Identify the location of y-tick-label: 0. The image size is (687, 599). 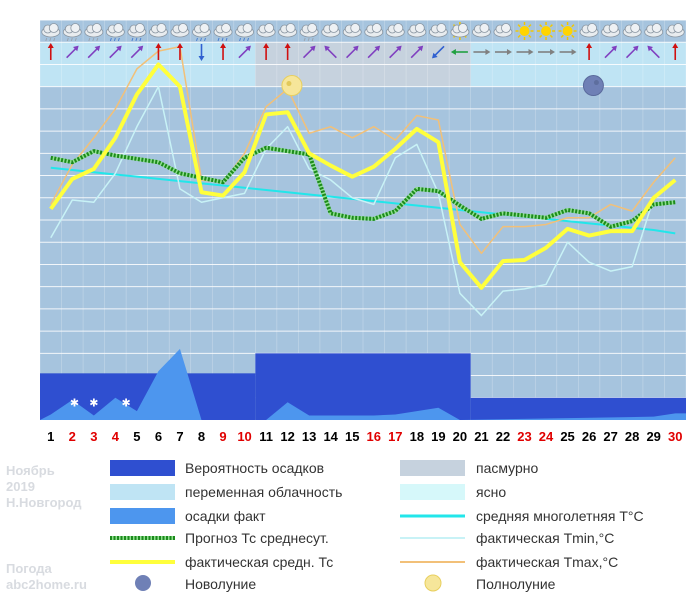
(26, 176).